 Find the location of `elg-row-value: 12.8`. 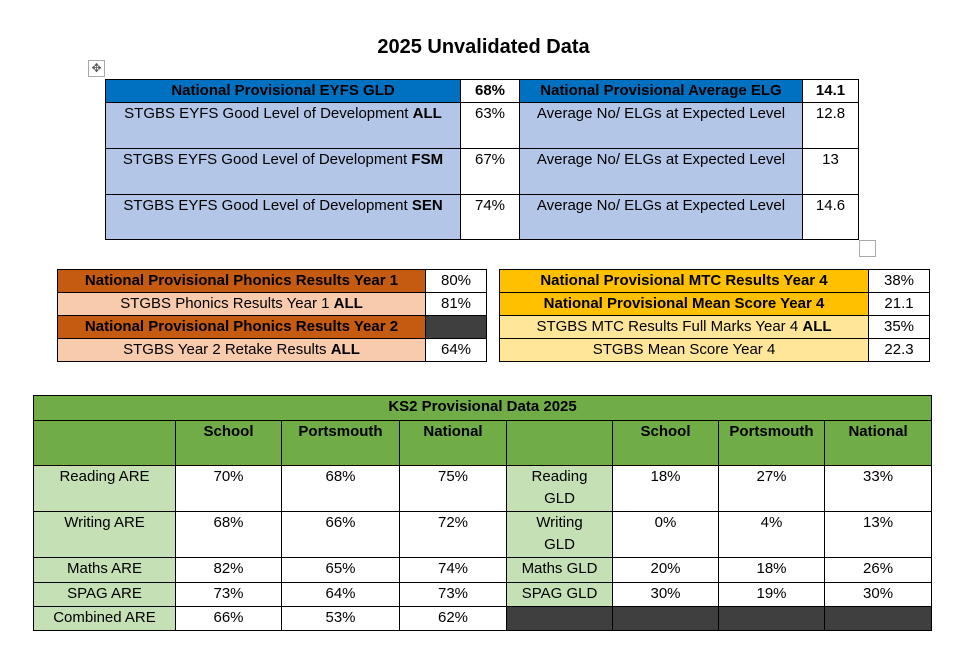

elg-row-value: 12.8 is located at coordinates (830, 125).